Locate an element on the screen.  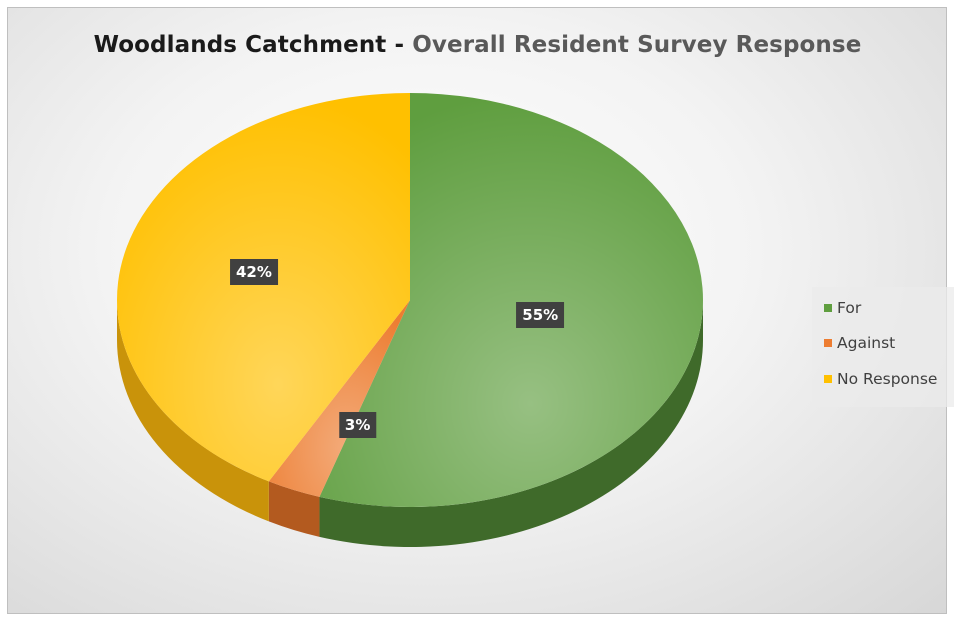
pie-side-against is located at coordinates (294, 509).